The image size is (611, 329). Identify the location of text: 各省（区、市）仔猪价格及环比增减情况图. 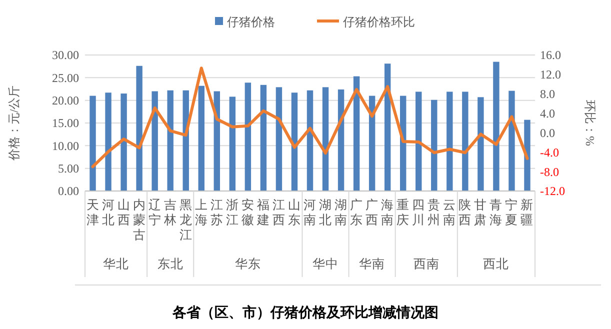
(305, 312).